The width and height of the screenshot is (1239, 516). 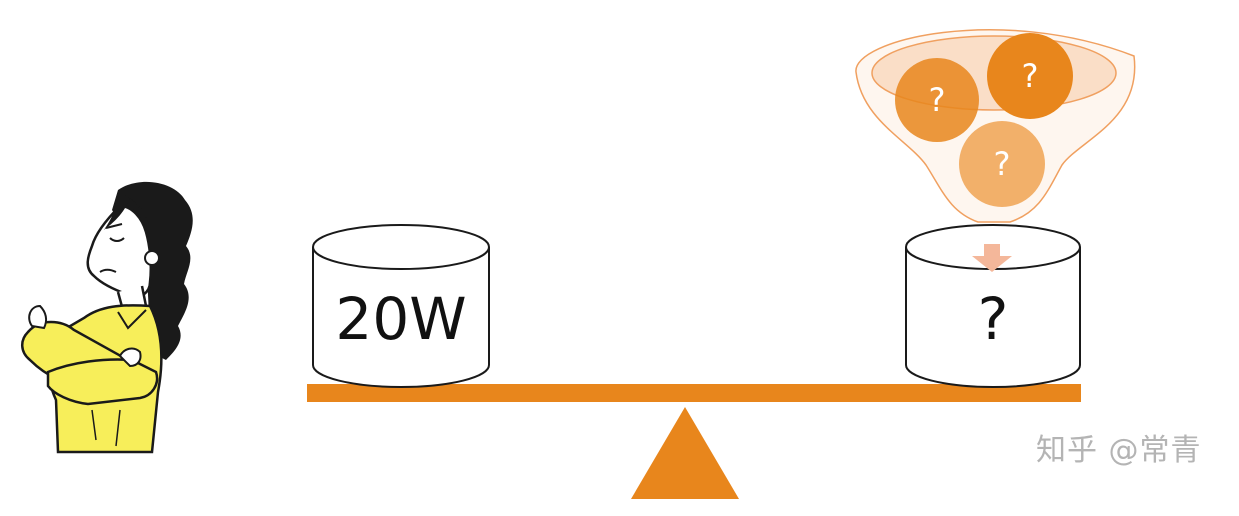 What do you see at coordinates (1119, 450) in the screenshot?
I see `watermark-text: 知乎 @常青` at bounding box center [1119, 450].